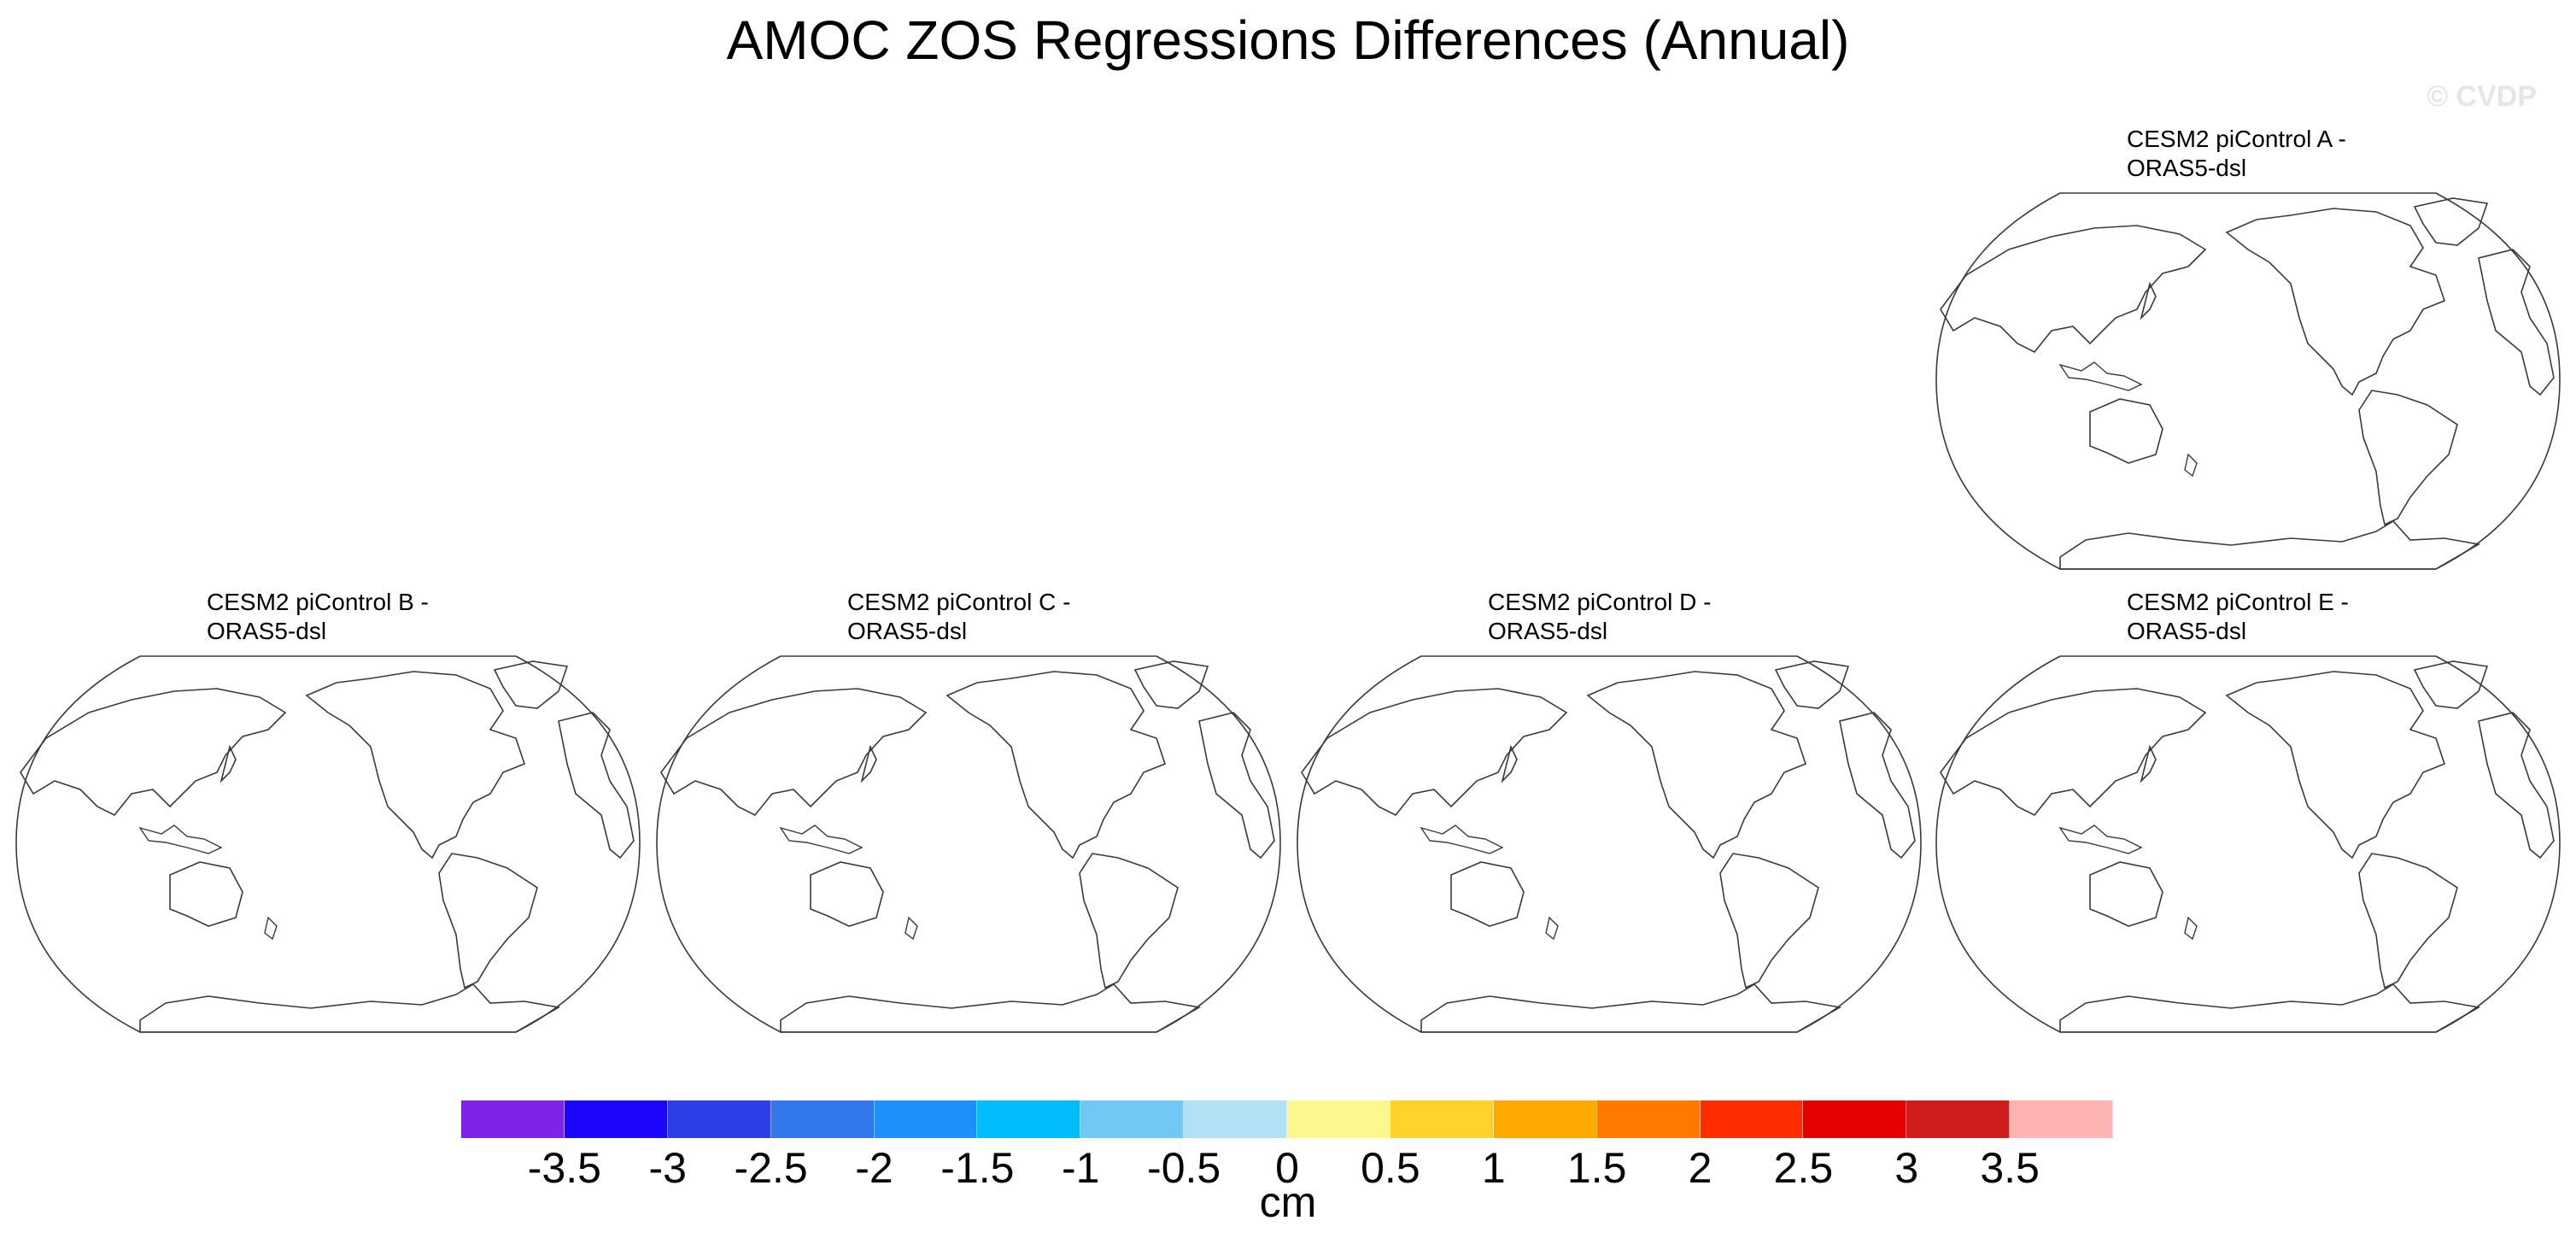 The height and width of the screenshot is (1244, 2576). I want to click on colorbar, so click(1287, 1119).